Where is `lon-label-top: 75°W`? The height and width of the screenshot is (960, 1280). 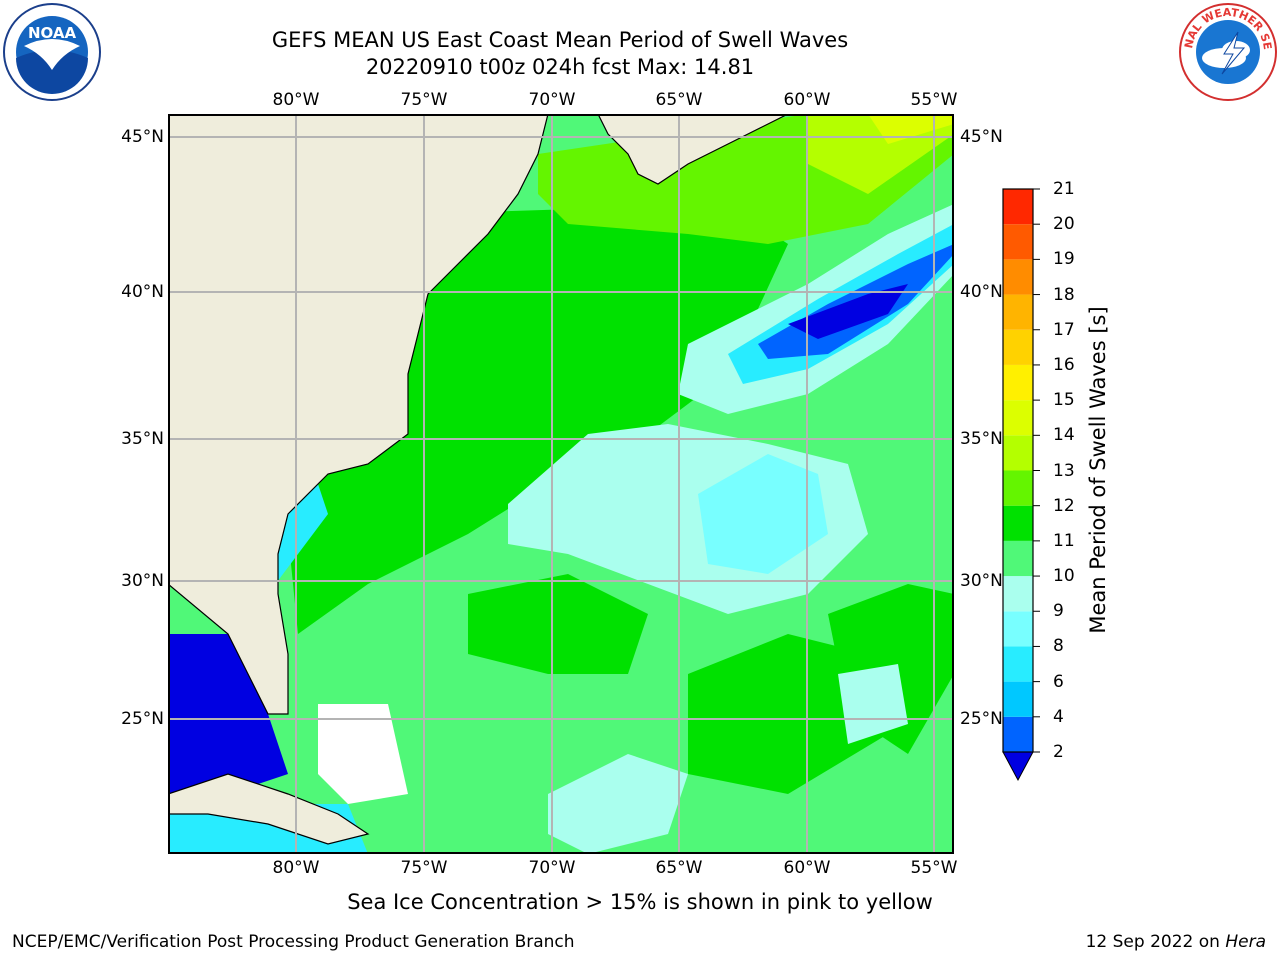 lon-label-top: 75°W is located at coordinates (424, 100).